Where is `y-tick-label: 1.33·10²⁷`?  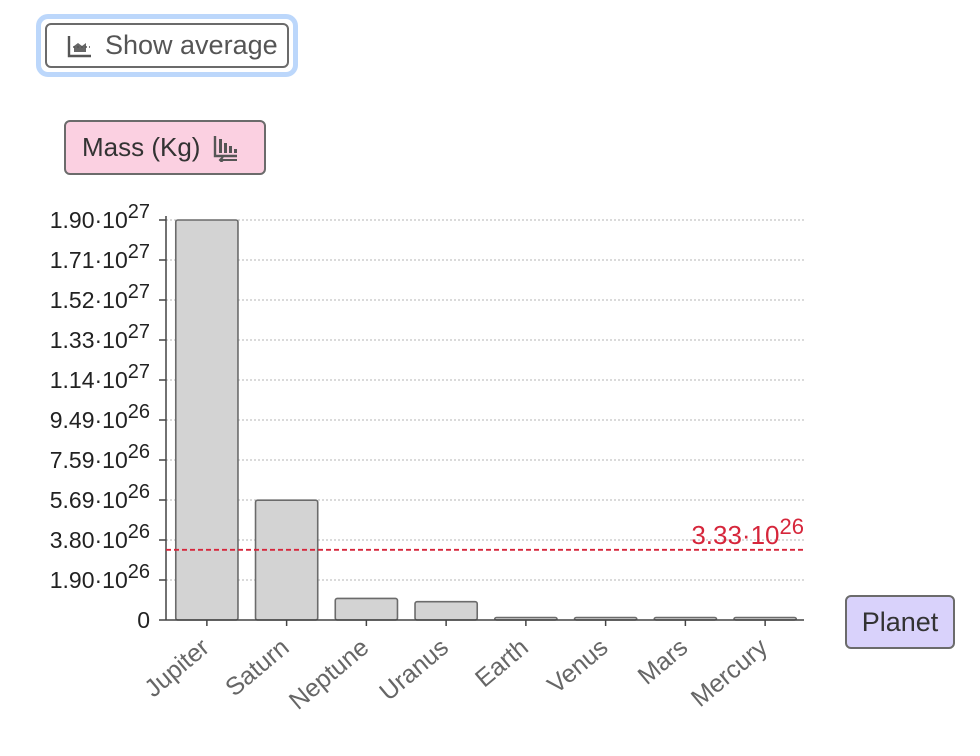
y-tick-label: 1.33·10²⁷ is located at coordinates (100, 337).